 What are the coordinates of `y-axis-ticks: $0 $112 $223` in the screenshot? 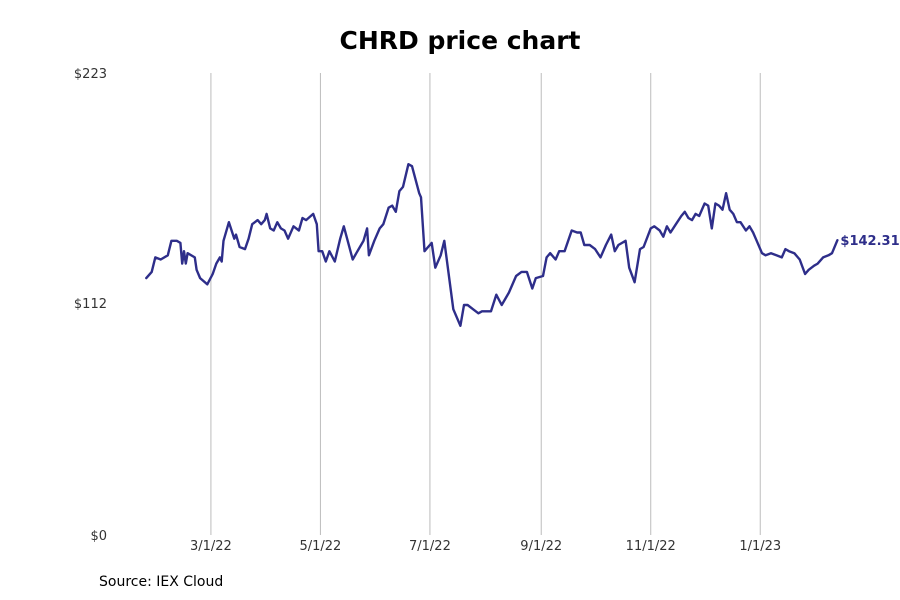 It's located at (90, 305).